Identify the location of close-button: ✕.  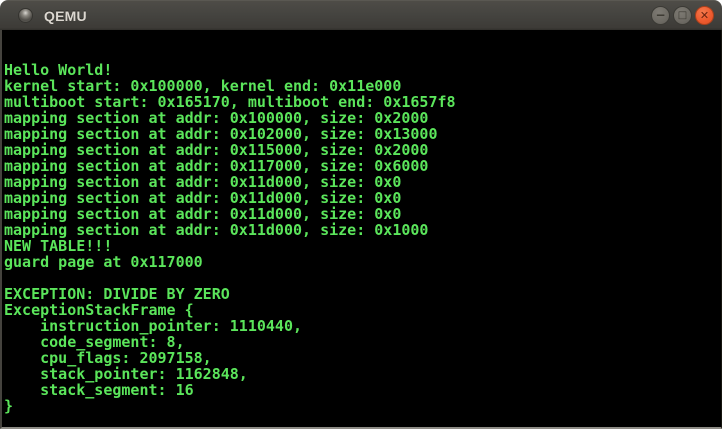
(704, 15).